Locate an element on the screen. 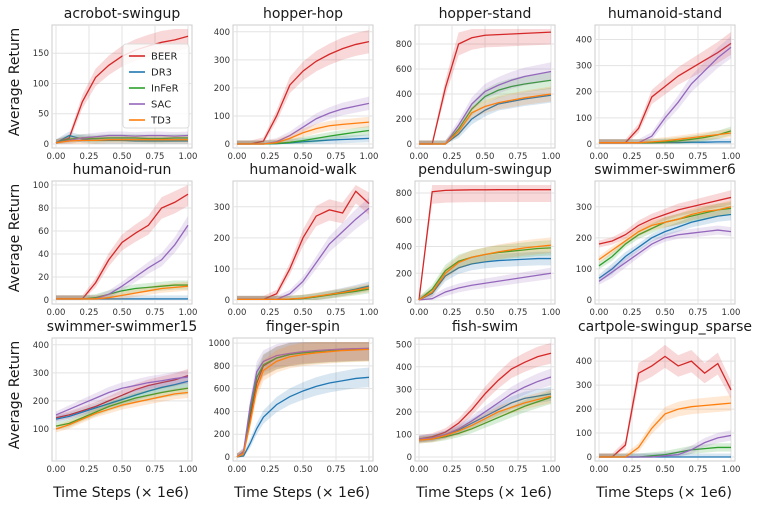  y-tick-label: 600 is located at coordinates (222, 390).